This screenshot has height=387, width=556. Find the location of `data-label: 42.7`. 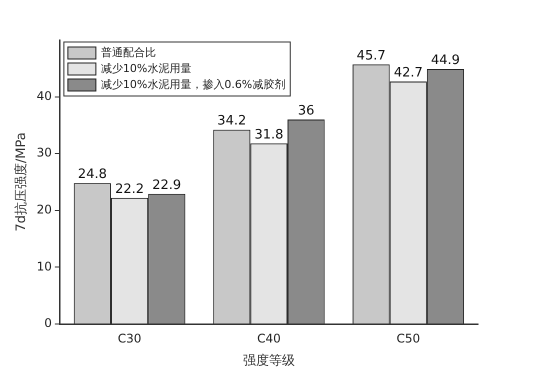

data-label: 42.7 is located at coordinates (408, 72).